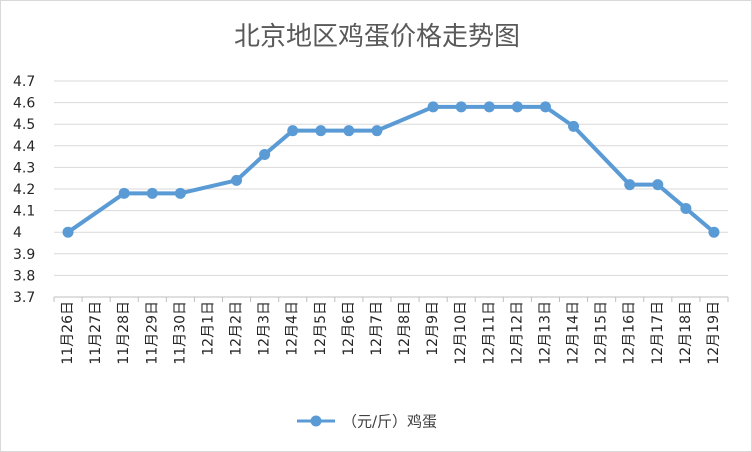 The width and height of the screenshot is (752, 452). Describe the element at coordinates (602, 333) in the screenshot. I see `x-tick-label: 12月15日` at that location.